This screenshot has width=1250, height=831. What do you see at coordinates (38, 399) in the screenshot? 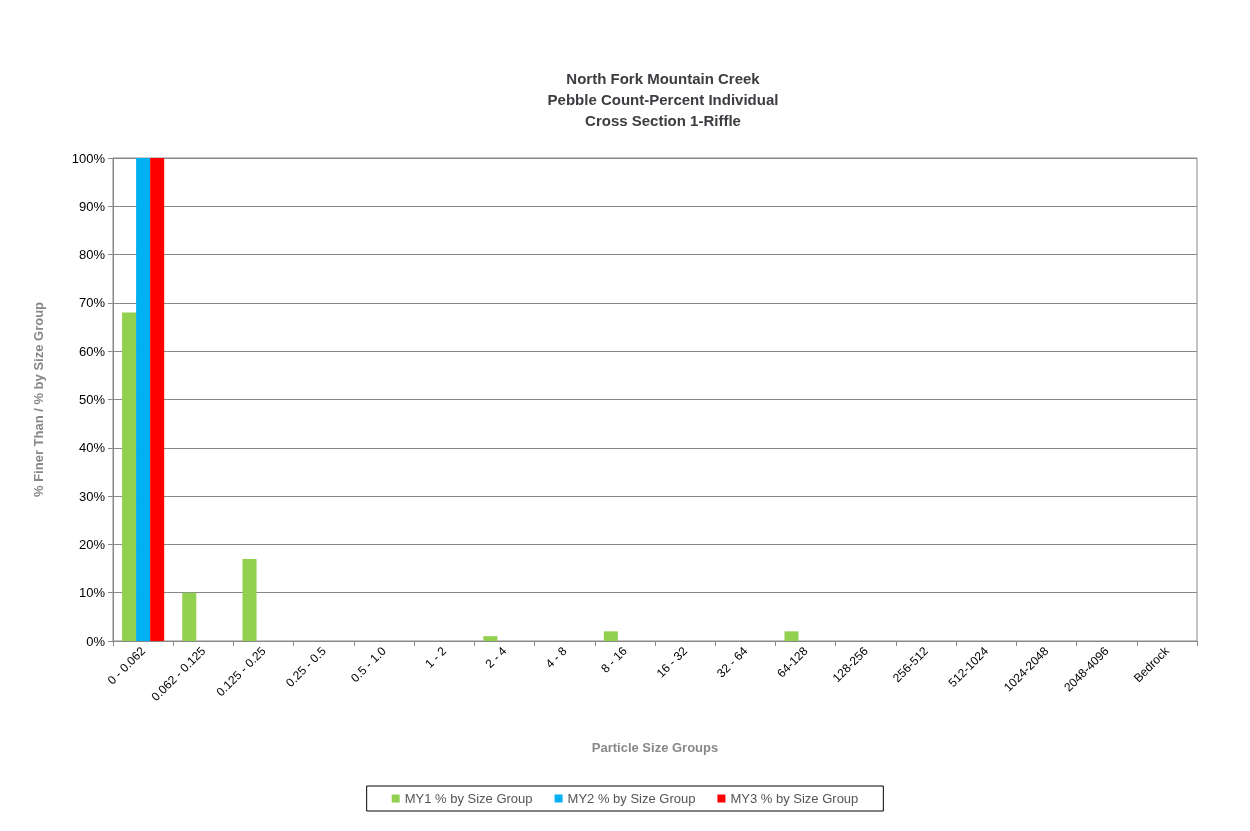
I see `y-axis-title: % Finer Than / % by Size Group` at bounding box center [38, 399].